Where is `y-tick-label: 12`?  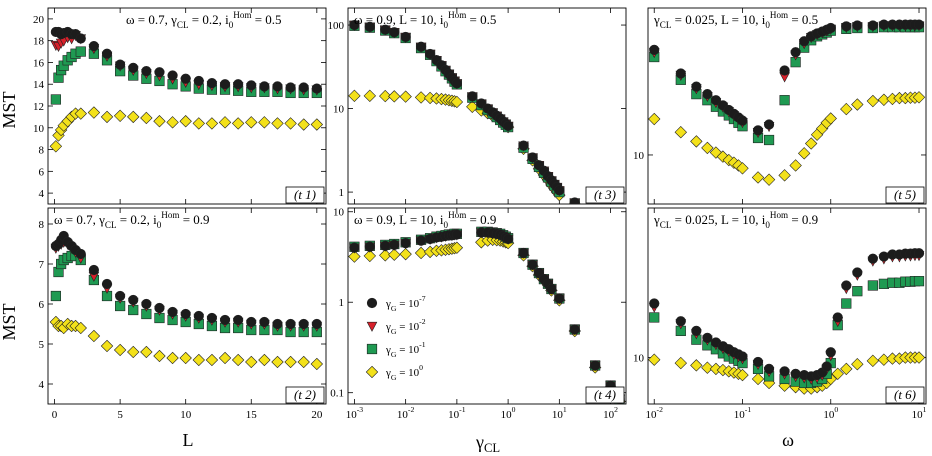 y-tick-label: 12 is located at coordinates (38, 107).